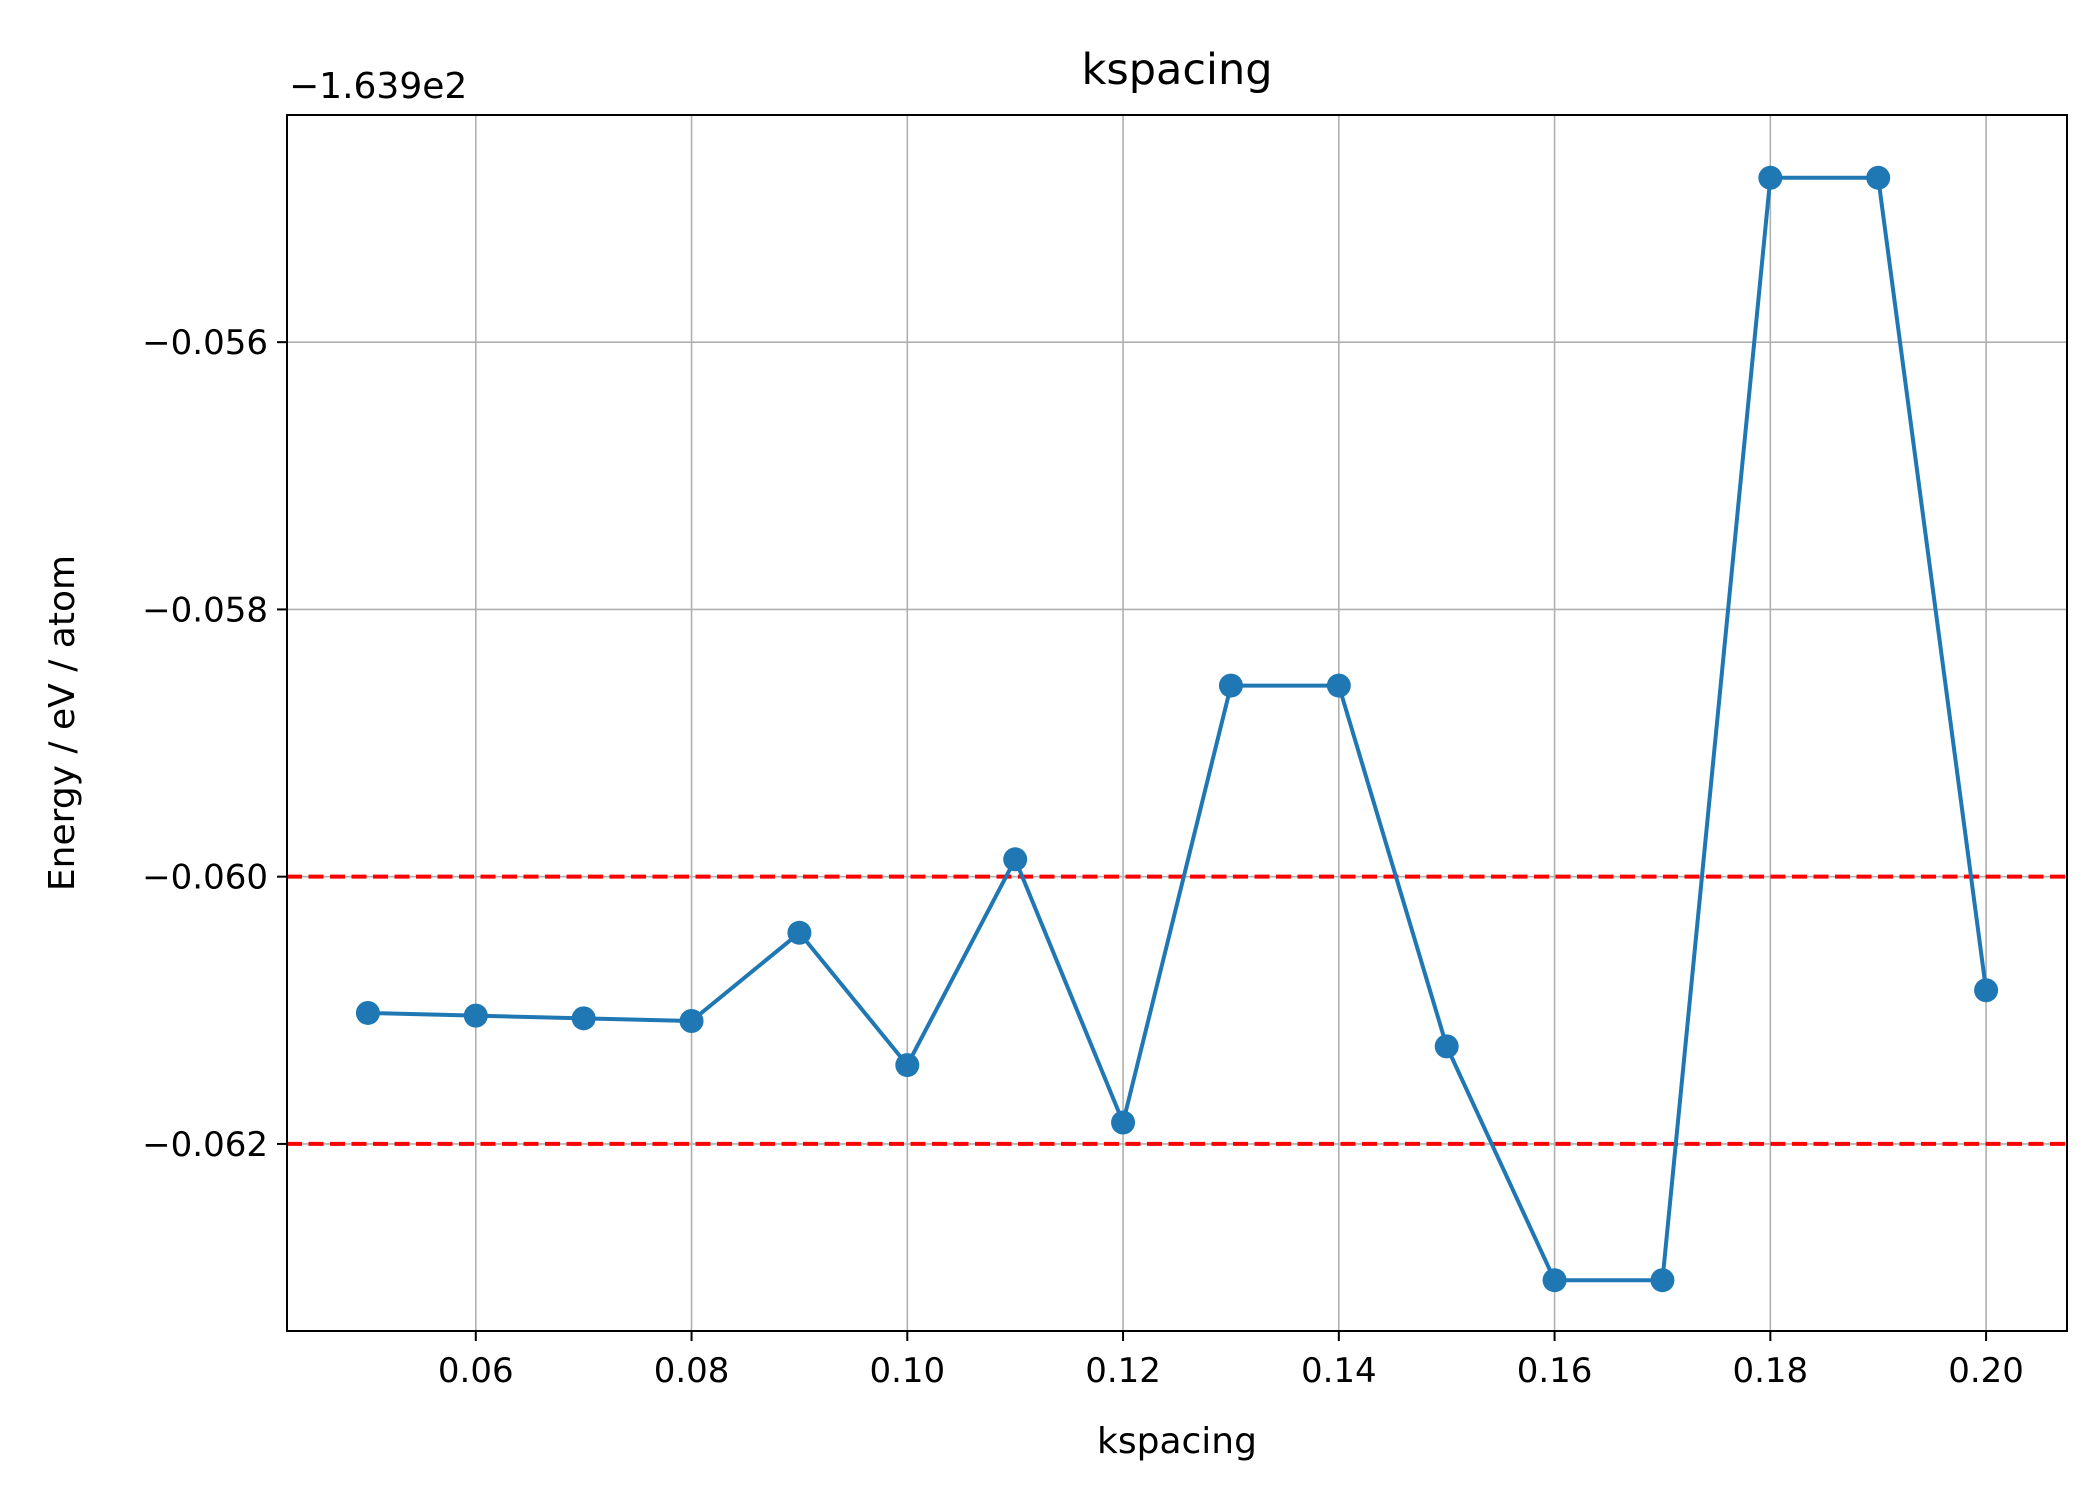 The height and width of the screenshot is (1505, 2100). I want to click on y-tick-label: −0.058, so click(205, 610).